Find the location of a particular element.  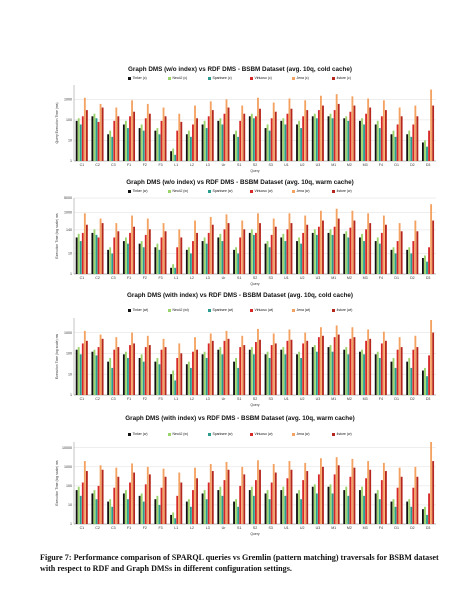

x-tick-label: C3 is located at coordinates (113, 399).